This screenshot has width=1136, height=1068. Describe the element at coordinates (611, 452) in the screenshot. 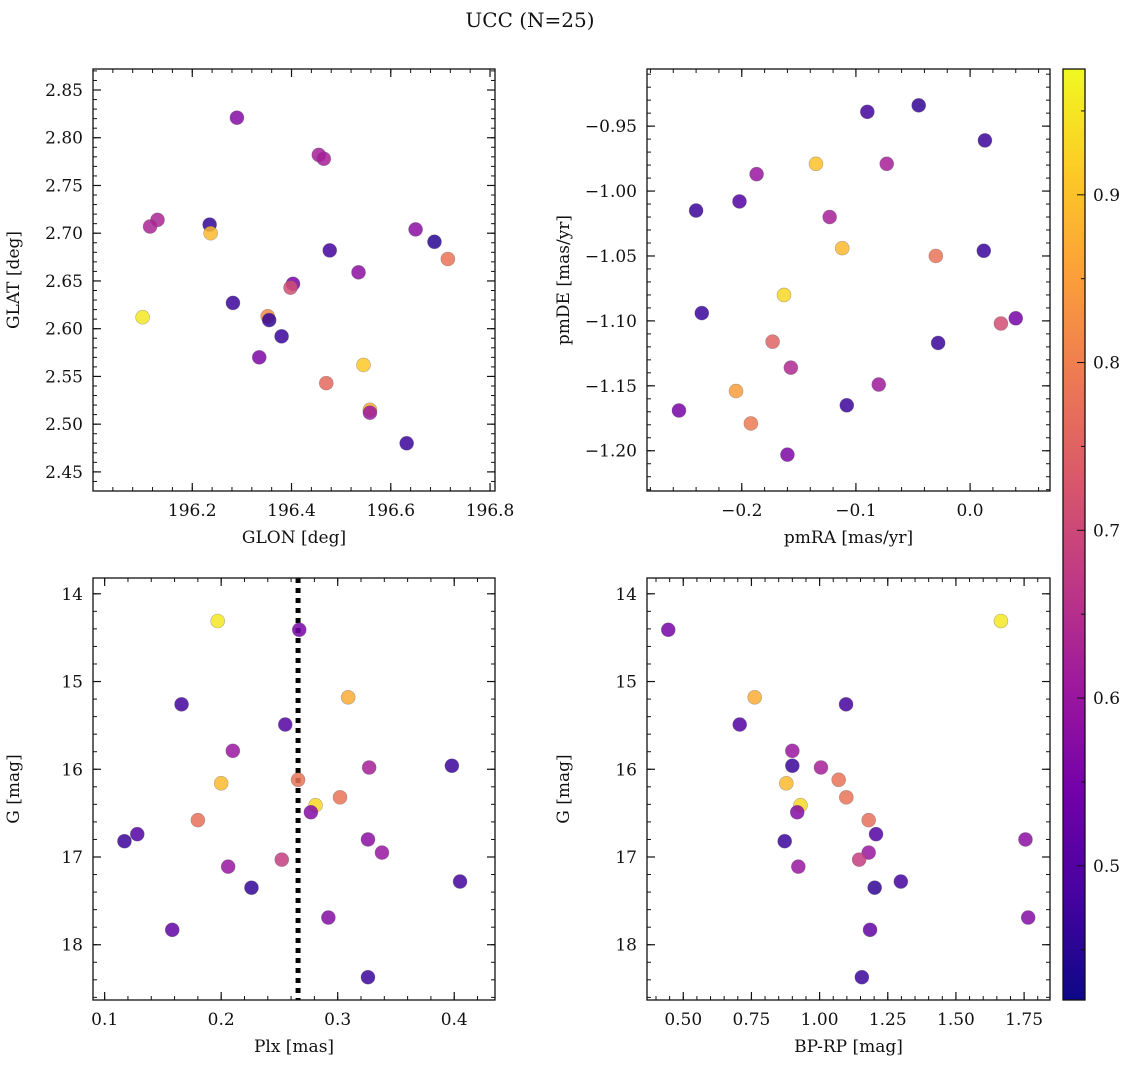

I see `y-tick-label: −1.20` at that location.